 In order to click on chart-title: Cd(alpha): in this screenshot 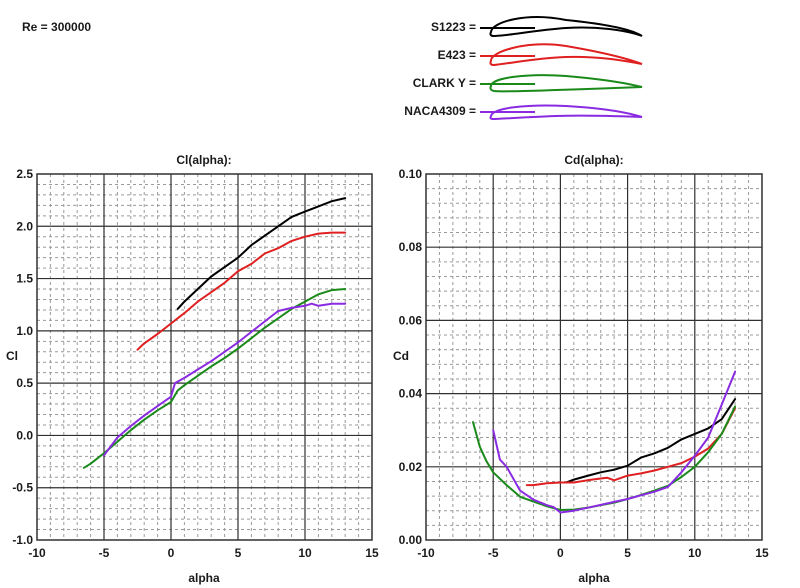, I will do `click(593, 160)`.